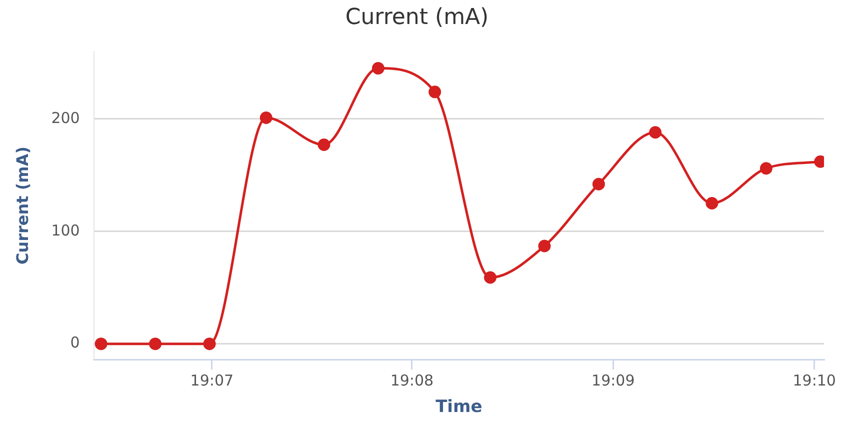 This screenshot has height=427, width=849. Describe the element at coordinates (212, 380) in the screenshot. I see `x-tick-label: 19:07` at that location.